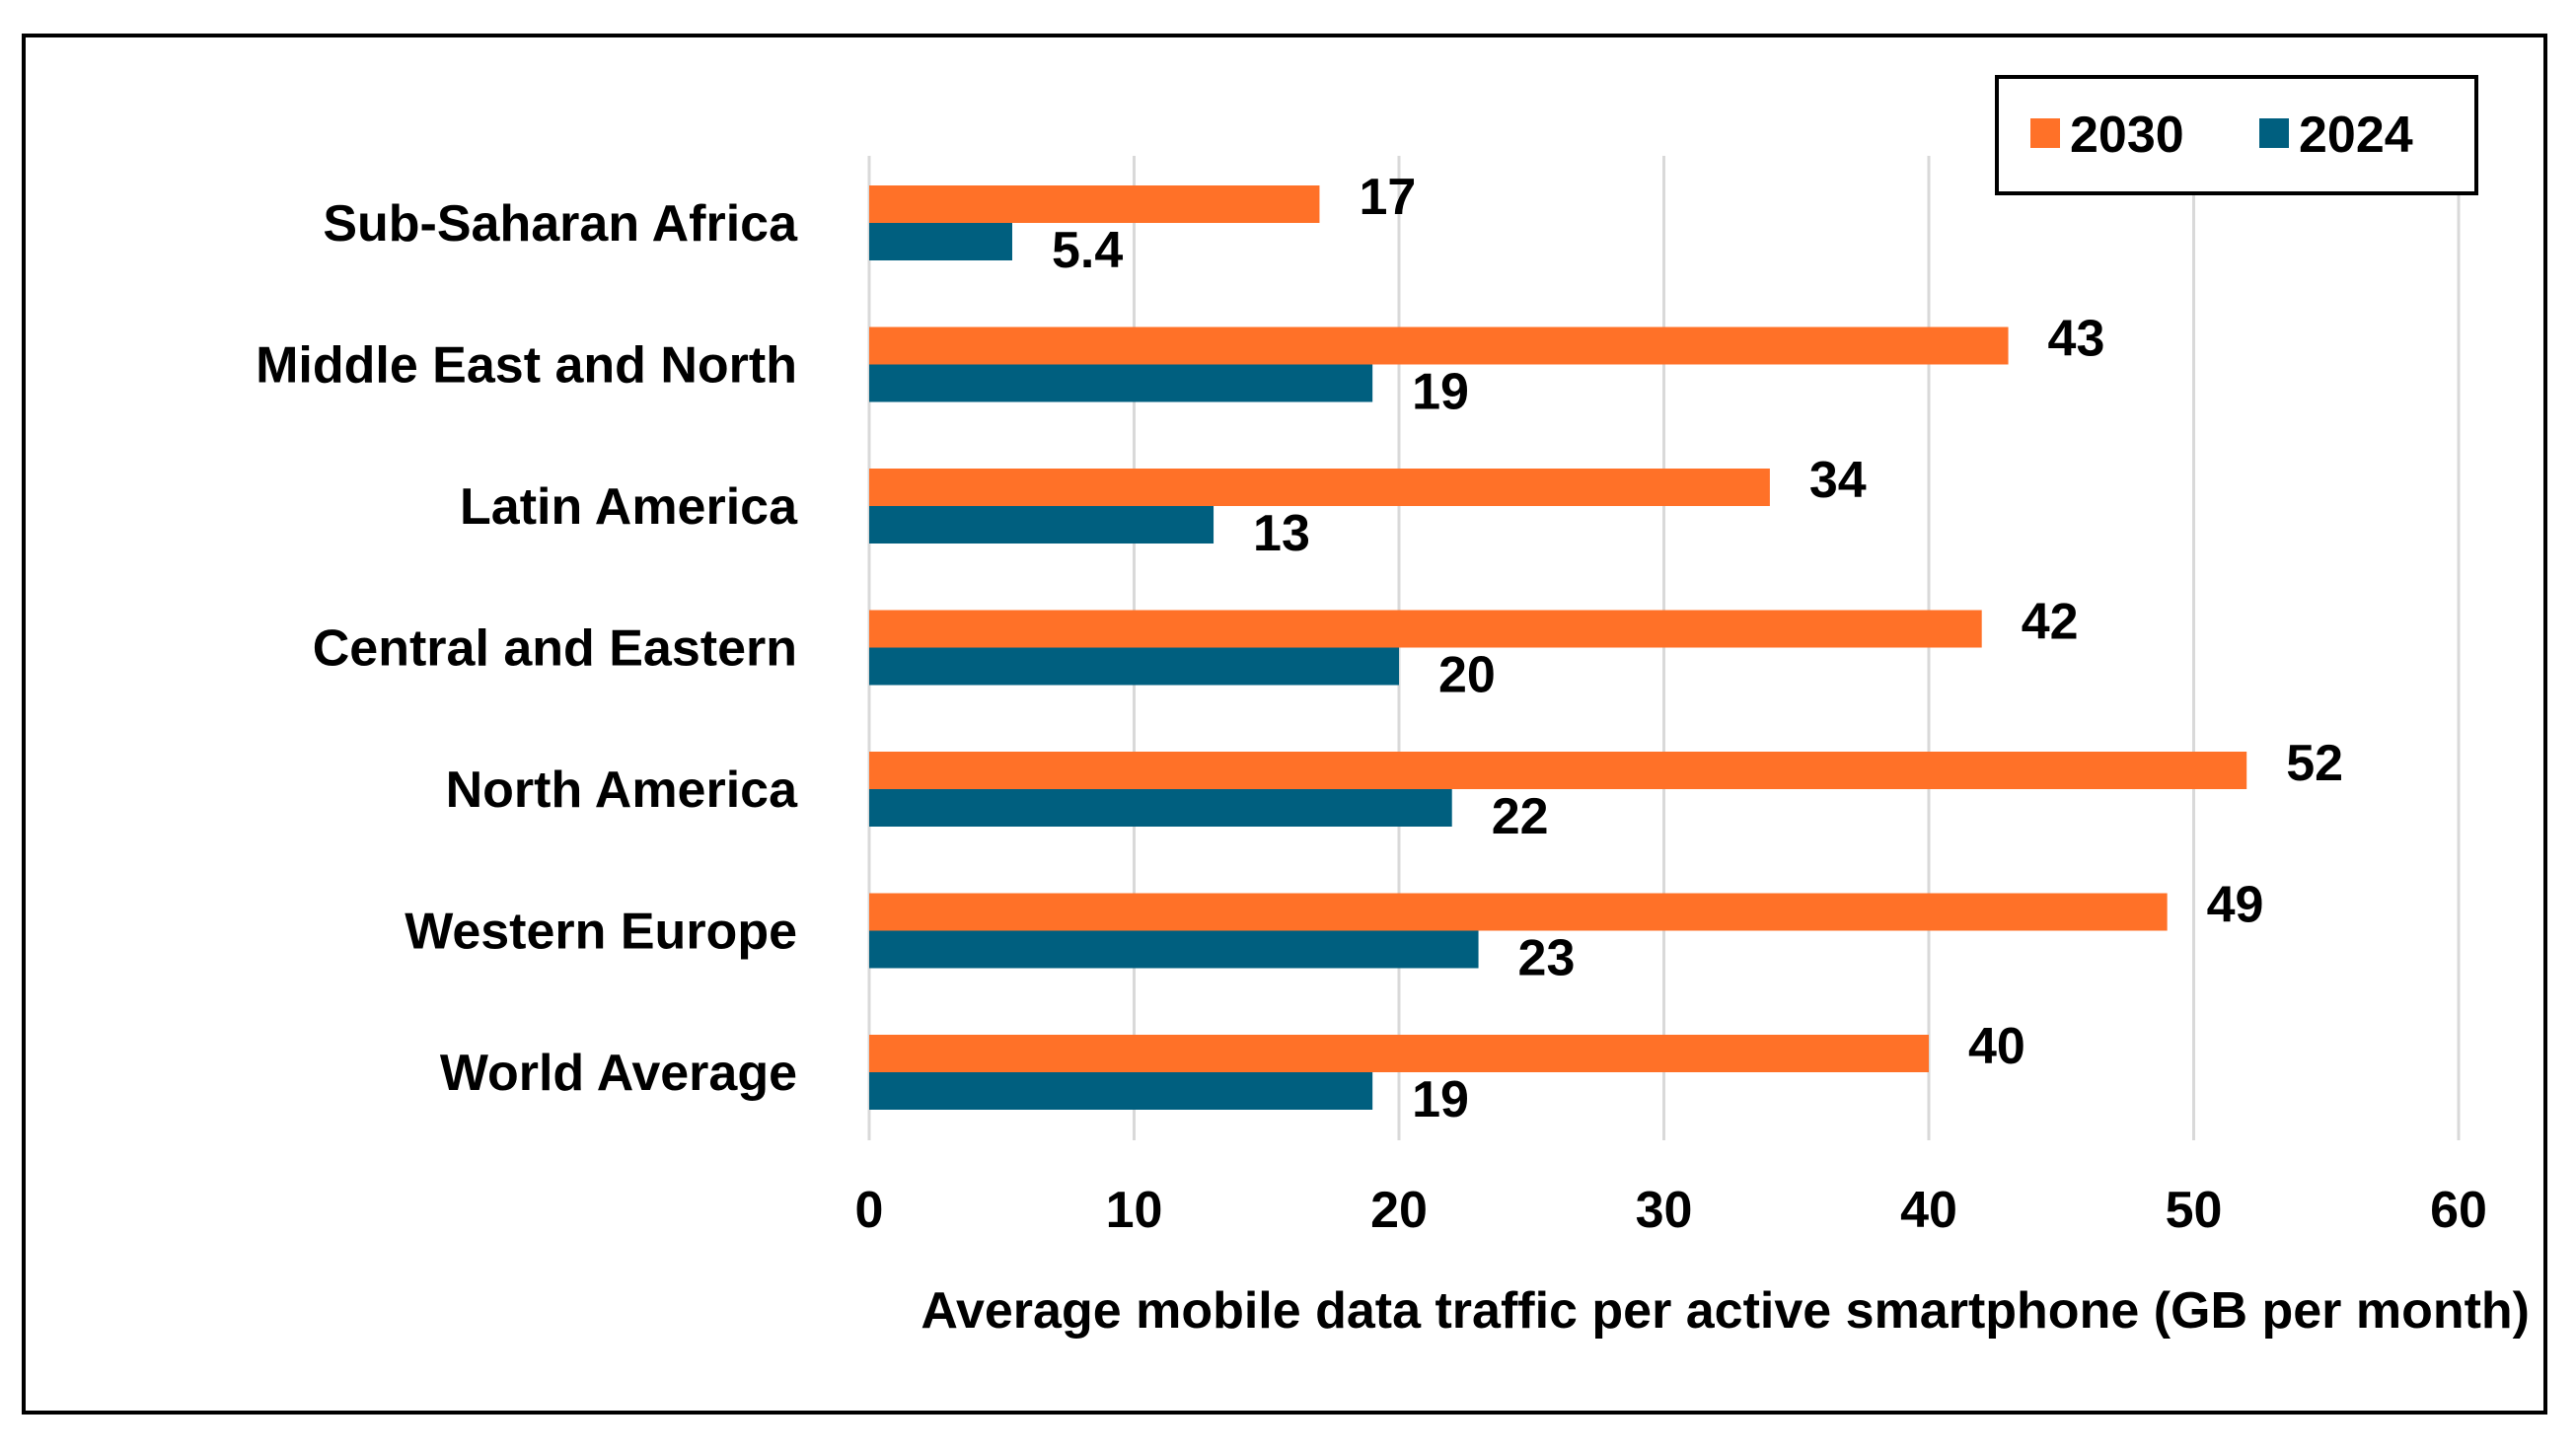 This screenshot has width=2576, height=1452. Describe the element at coordinates (1134, 1211) in the screenshot. I see `x-tick-label: 10` at that location.